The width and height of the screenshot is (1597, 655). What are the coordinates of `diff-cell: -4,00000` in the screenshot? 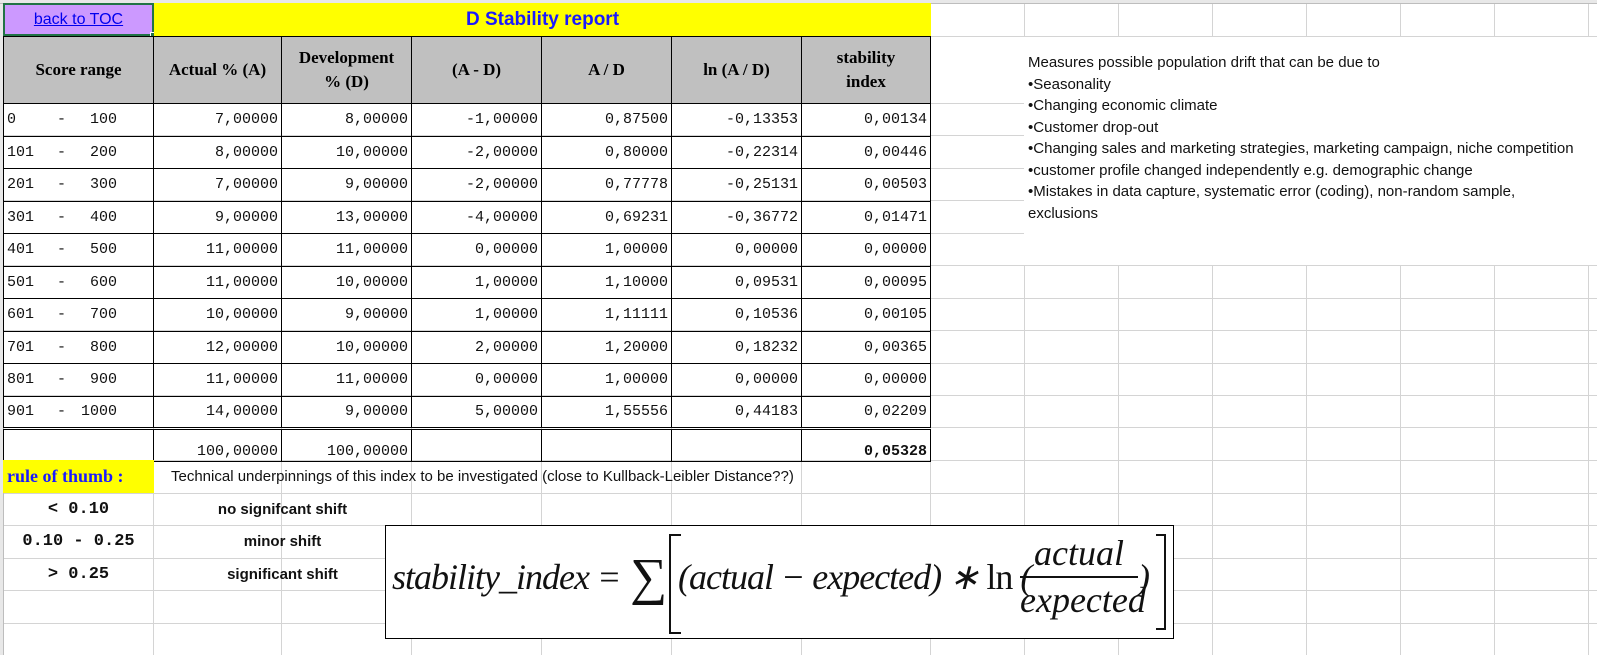 It's located at (476, 217).